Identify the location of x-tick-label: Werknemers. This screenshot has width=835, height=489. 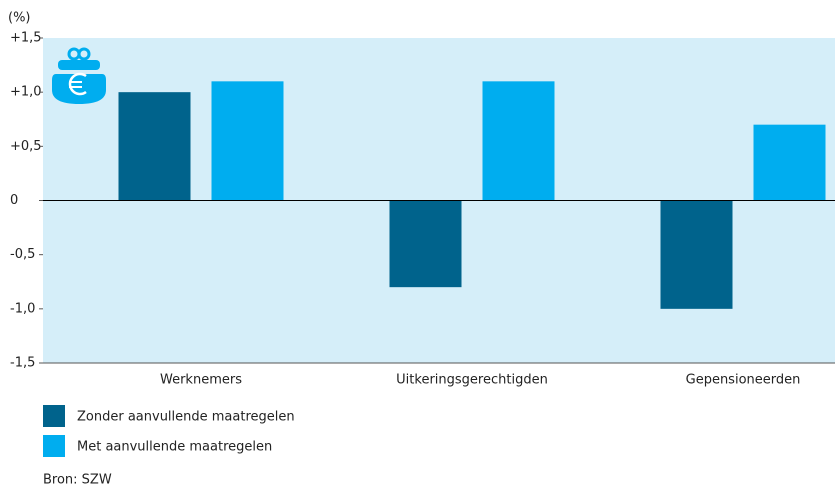
(201, 380).